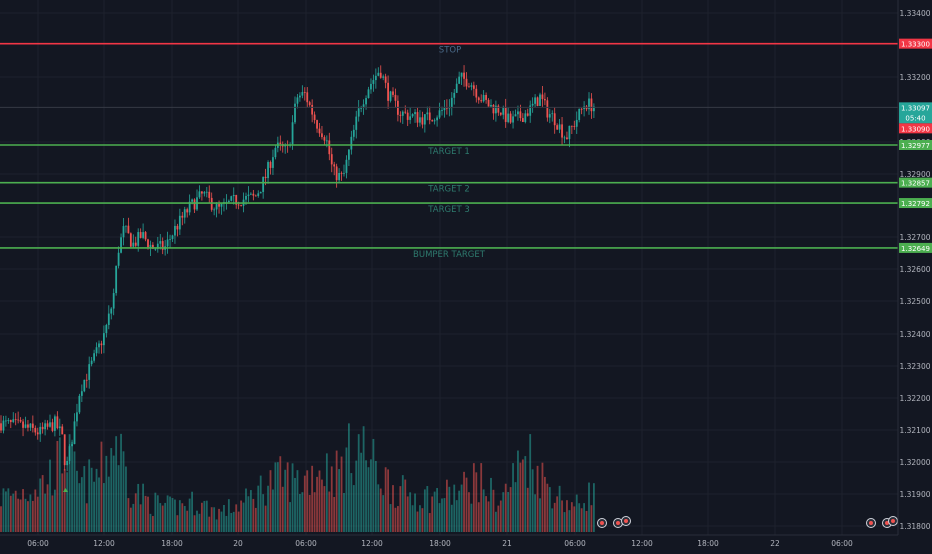  I want to click on countdown-label: 05:40, so click(915, 118).